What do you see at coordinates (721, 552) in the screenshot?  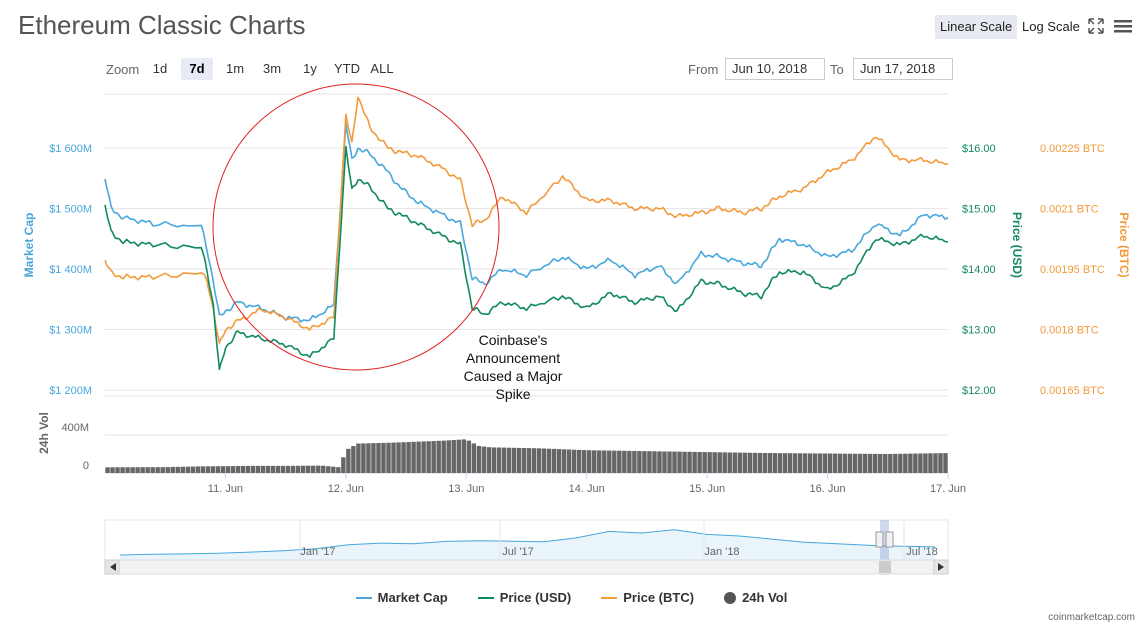 I see `navigator-tick-label: Jan '18` at bounding box center [721, 552].